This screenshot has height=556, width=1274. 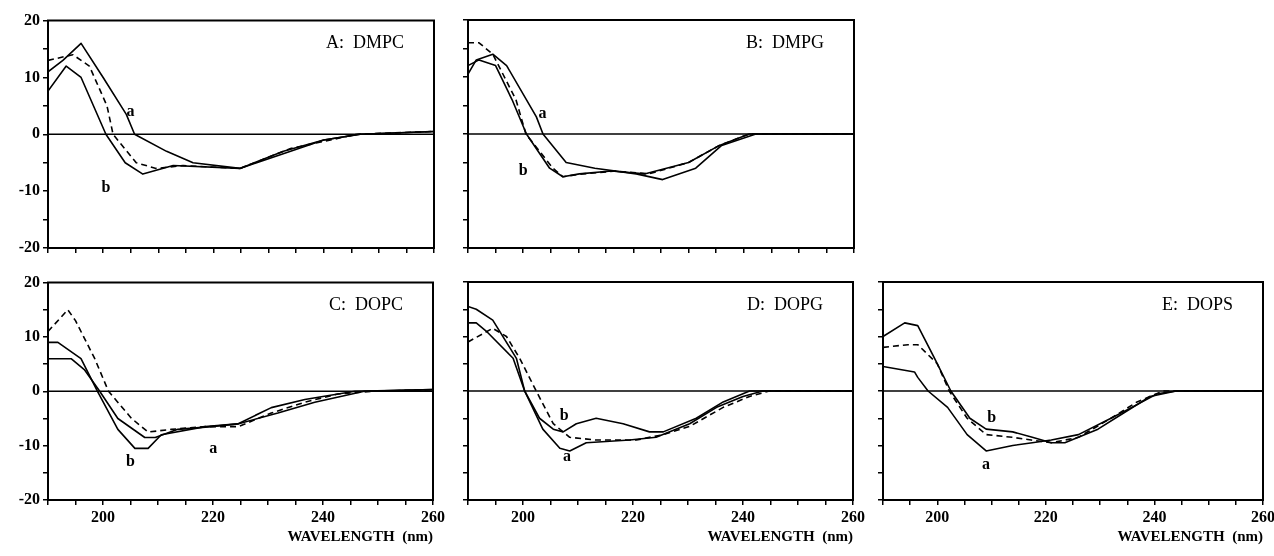 What do you see at coordinates (784, 303) in the screenshot?
I see `text: D: DOPG` at bounding box center [784, 303].